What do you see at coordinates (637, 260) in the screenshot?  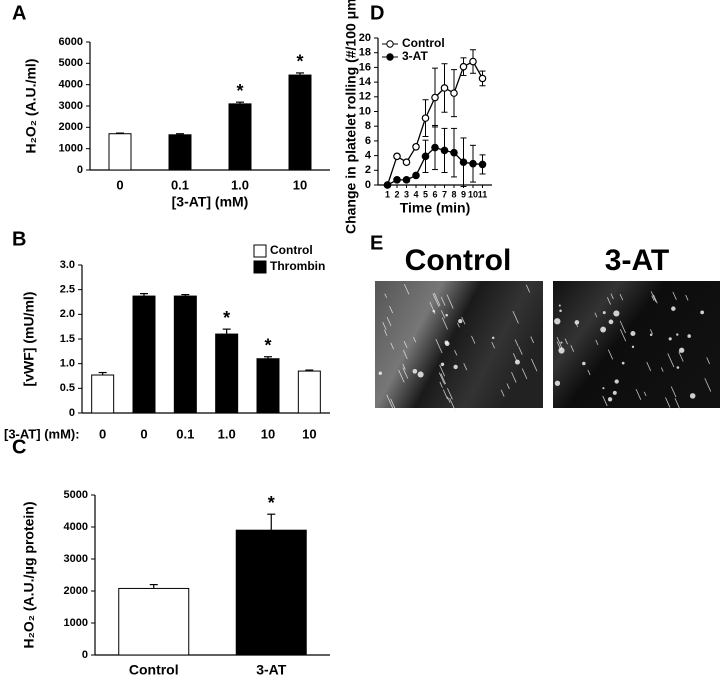 I see `image-caption: 3-AT` at bounding box center [637, 260].